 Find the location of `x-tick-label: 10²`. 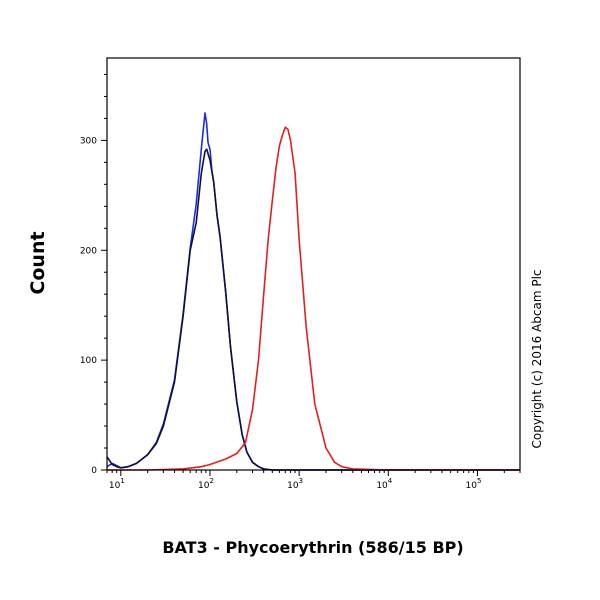

x-tick-label: 10² is located at coordinates (206, 484).